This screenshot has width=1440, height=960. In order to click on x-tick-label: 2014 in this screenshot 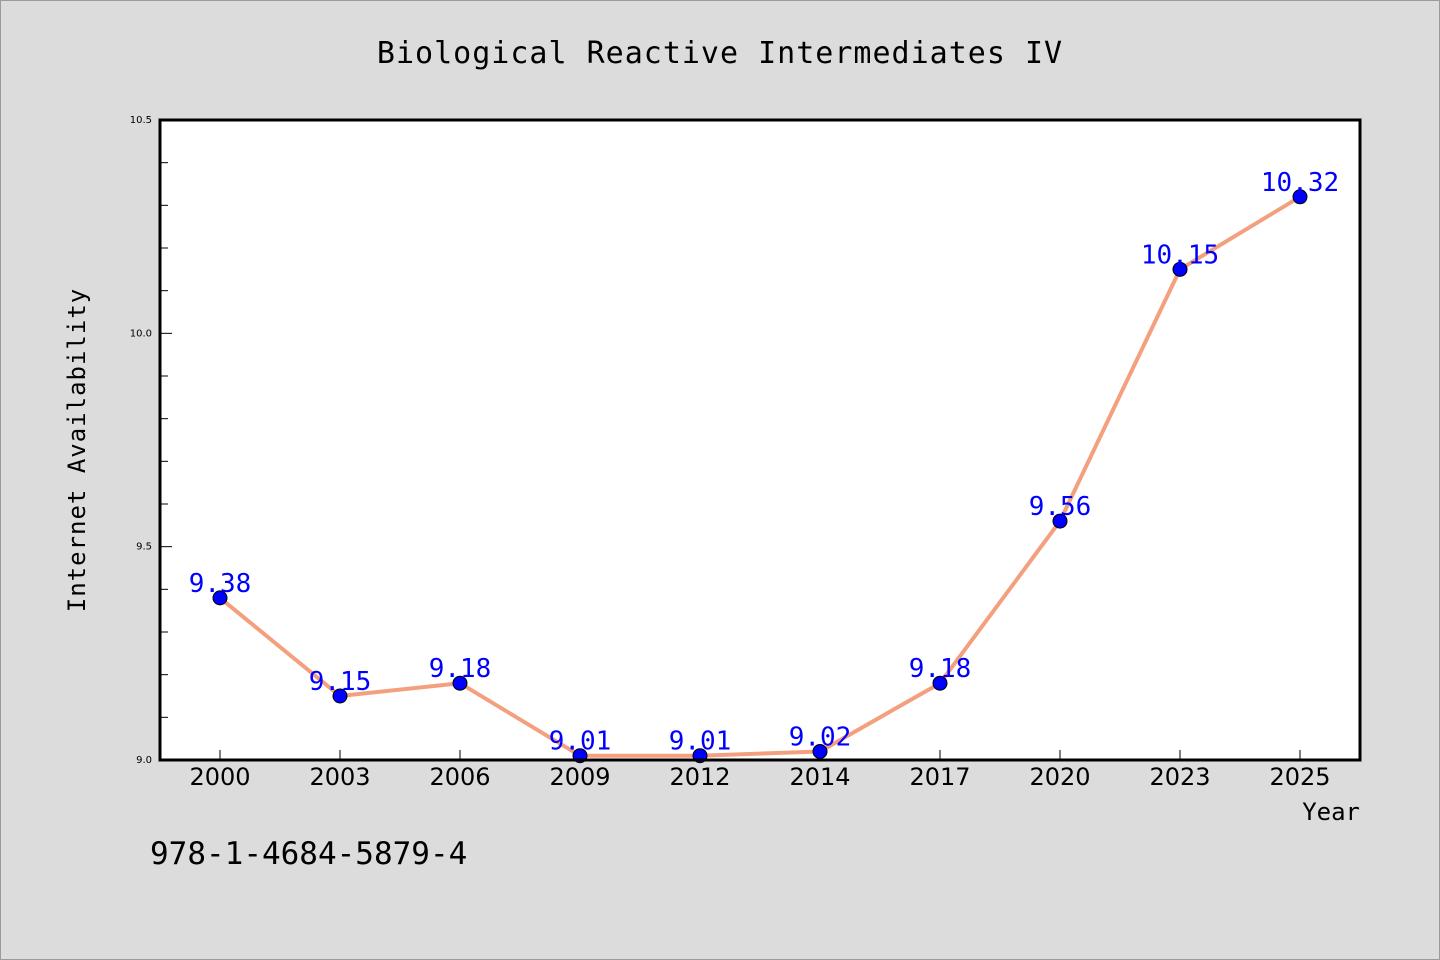, I will do `click(819, 777)`.